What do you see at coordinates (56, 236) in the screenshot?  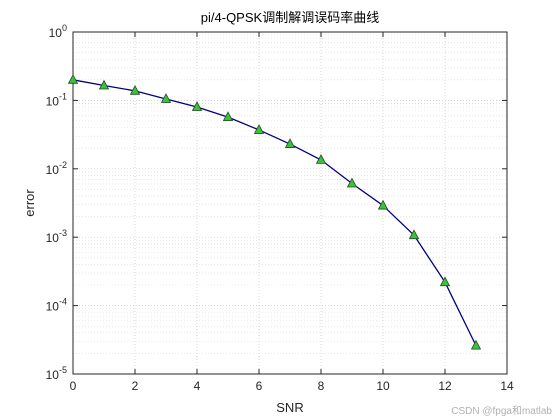 I see `y-tick-label: 10⁻³` at bounding box center [56, 236].